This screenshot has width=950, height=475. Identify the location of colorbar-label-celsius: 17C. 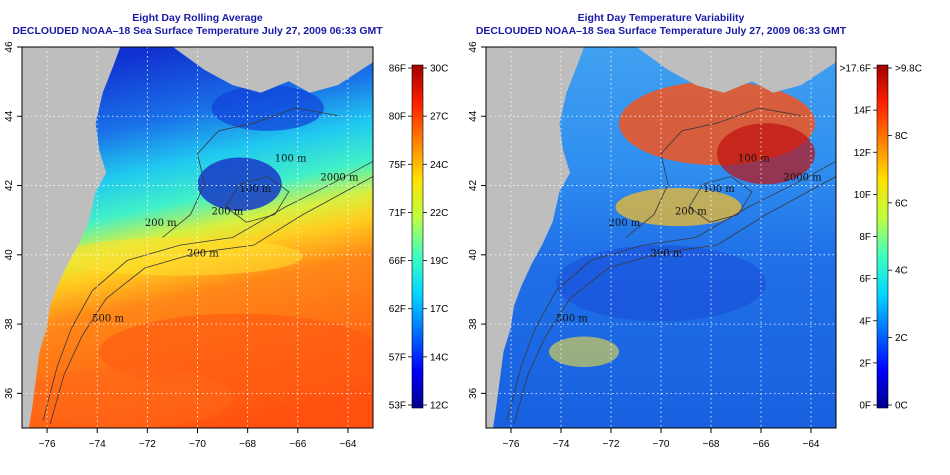
(439, 309).